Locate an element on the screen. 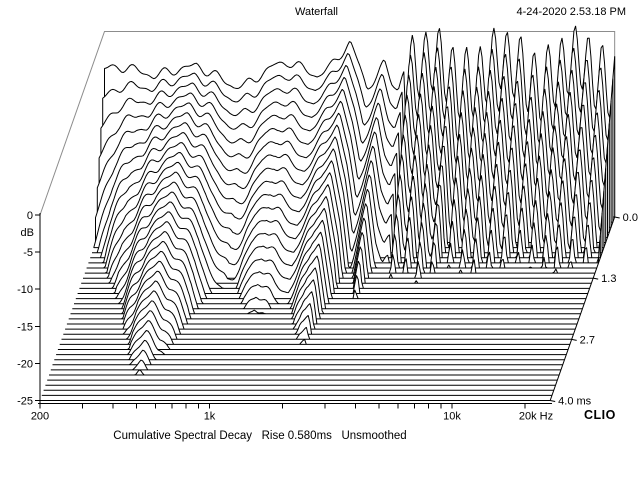 Image resolution: width=640 pixels, height=480 pixels. db-tick-label: -20 is located at coordinates (25, 364).